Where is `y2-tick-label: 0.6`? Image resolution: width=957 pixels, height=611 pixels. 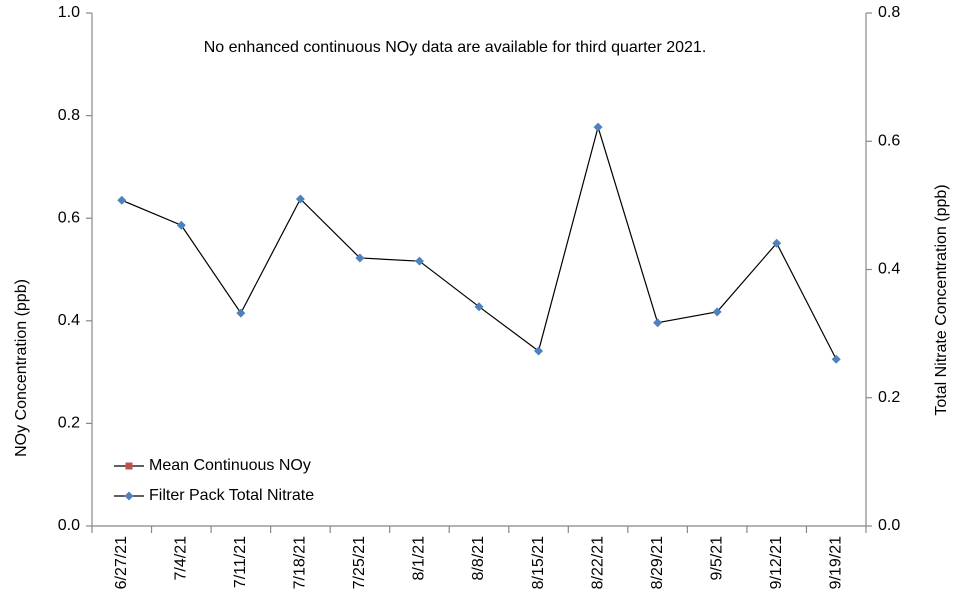 y2-tick-label: 0.6 is located at coordinates (889, 140).